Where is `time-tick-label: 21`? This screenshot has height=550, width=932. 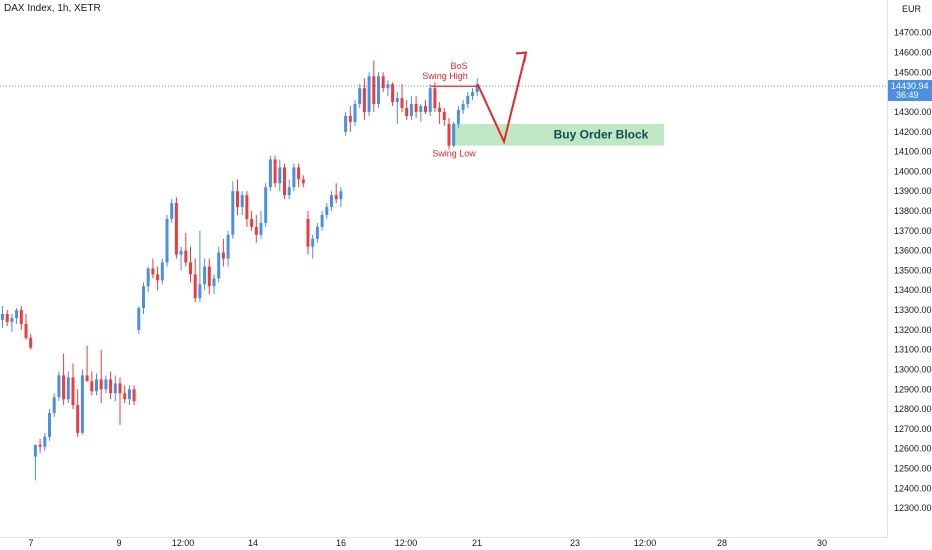 time-tick-label: 21 is located at coordinates (477, 543).